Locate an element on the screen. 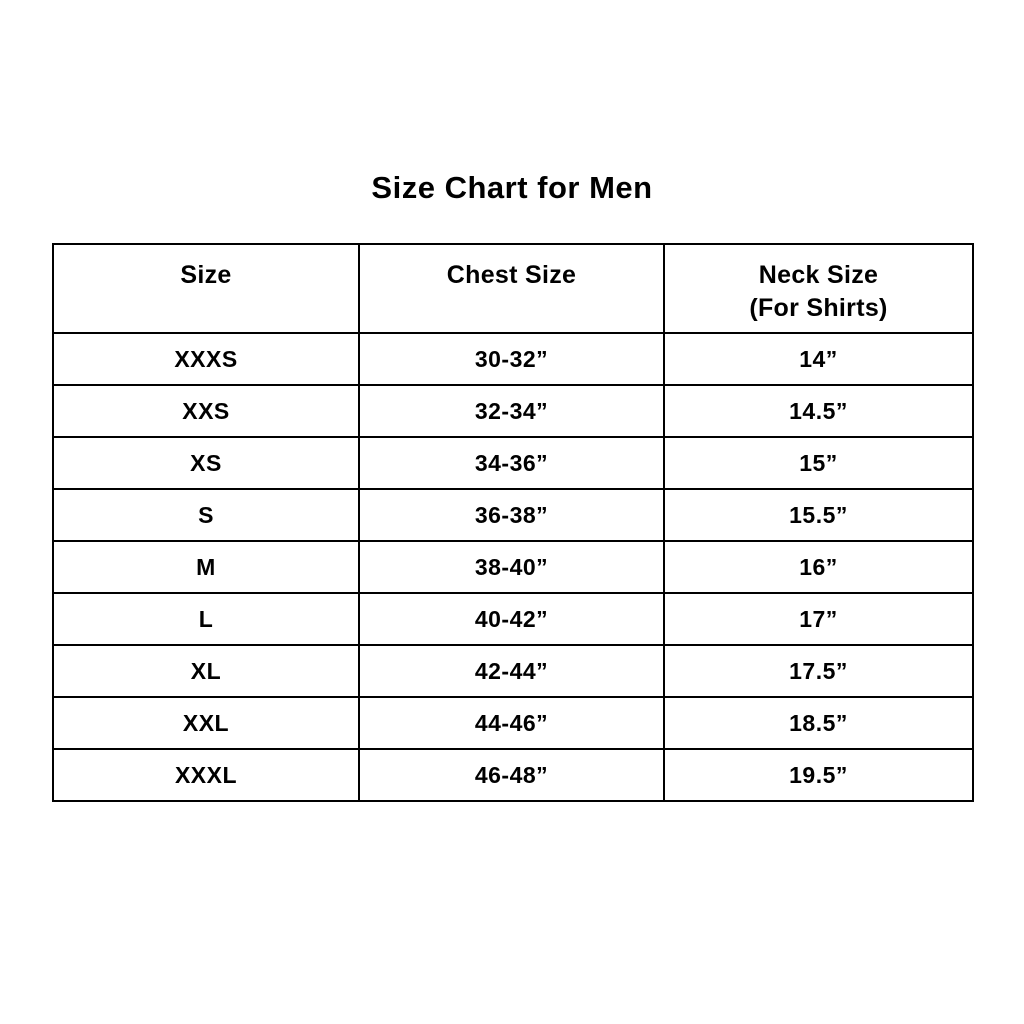  size-cell: M is located at coordinates (206, 567).